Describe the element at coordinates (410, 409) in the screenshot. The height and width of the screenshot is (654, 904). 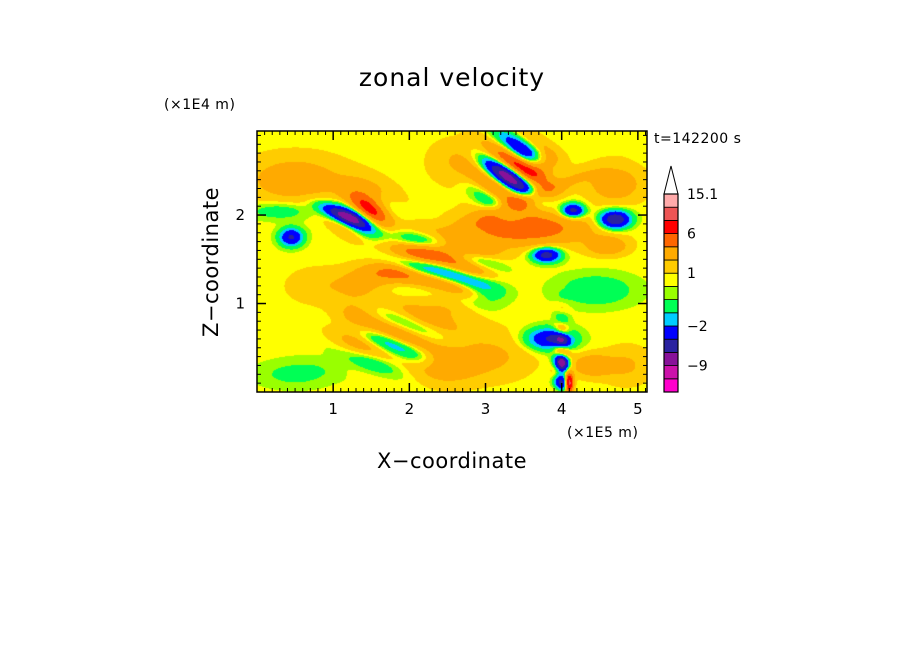
I see `x-tick-label: 2` at that location.